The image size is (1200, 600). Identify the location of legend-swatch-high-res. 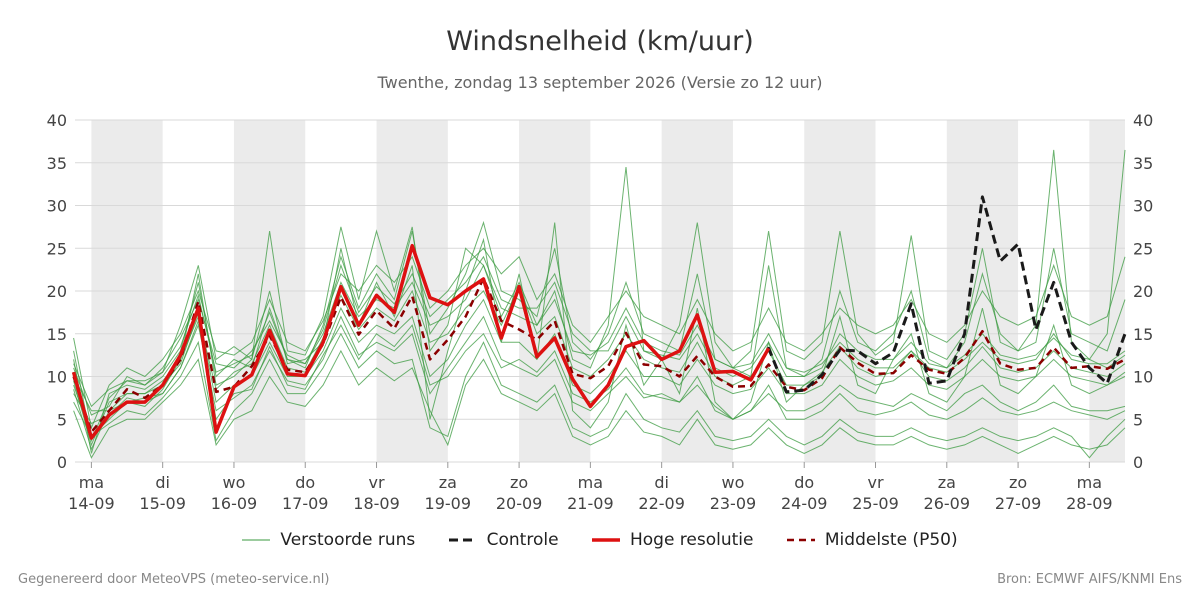
(605, 540).